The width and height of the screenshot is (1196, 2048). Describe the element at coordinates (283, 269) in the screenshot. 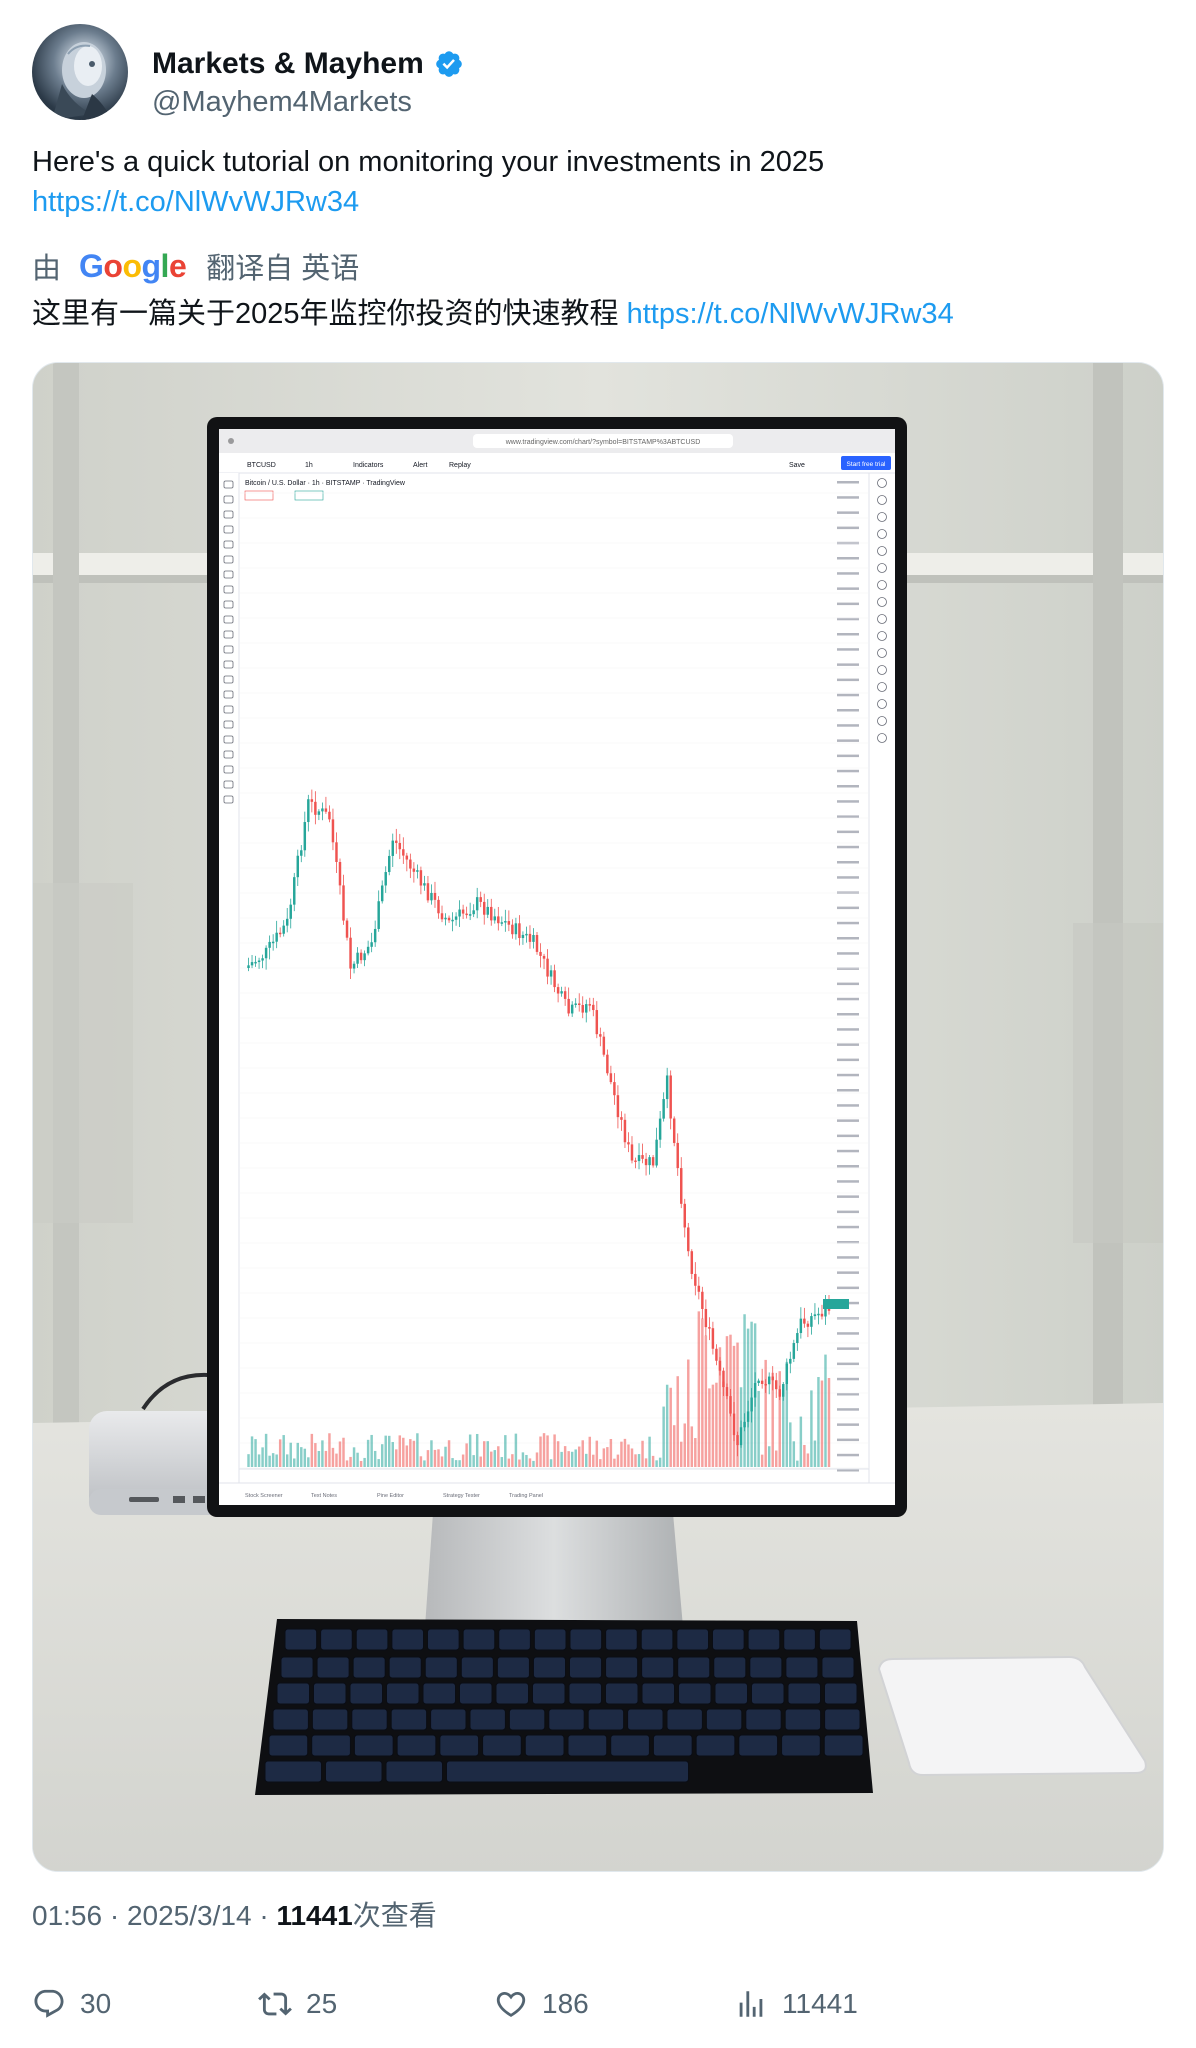

I see `translated-from-label: 翻译自 英语` at that location.